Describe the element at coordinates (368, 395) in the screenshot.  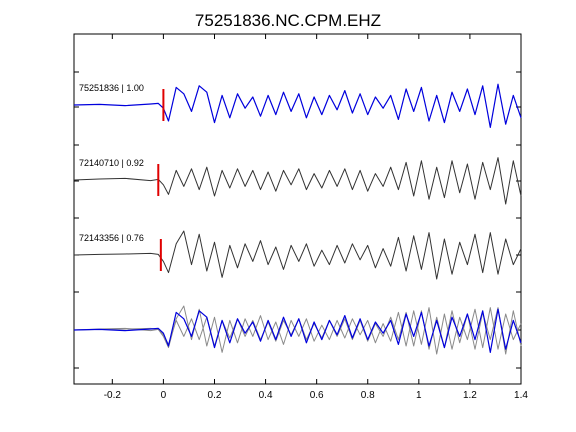
I see `x-tick-label: 0.8` at that location.